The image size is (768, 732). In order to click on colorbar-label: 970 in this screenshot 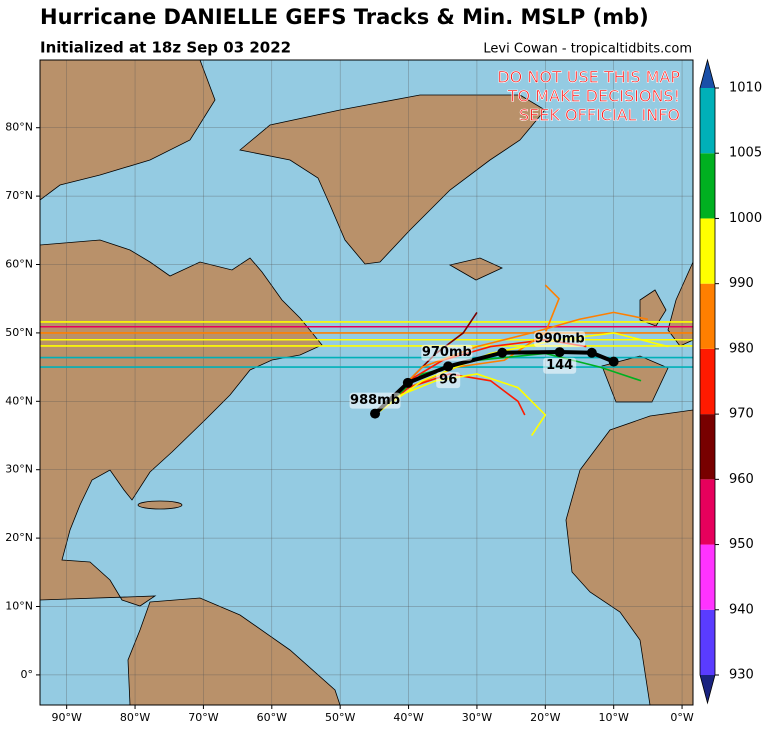, I will do `click(741, 414)`.